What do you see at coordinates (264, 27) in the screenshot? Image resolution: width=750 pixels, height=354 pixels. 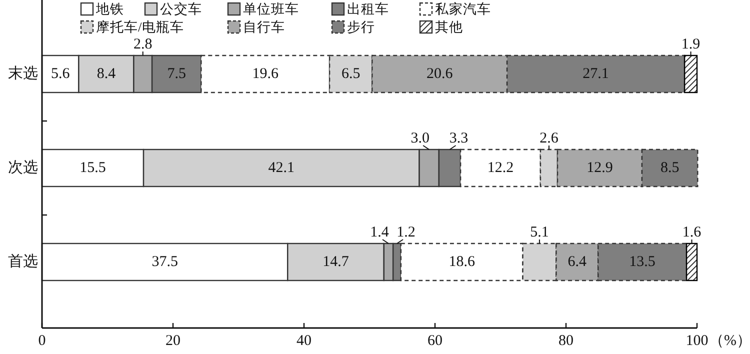 I see `legend-label: 自行车` at bounding box center [264, 27].